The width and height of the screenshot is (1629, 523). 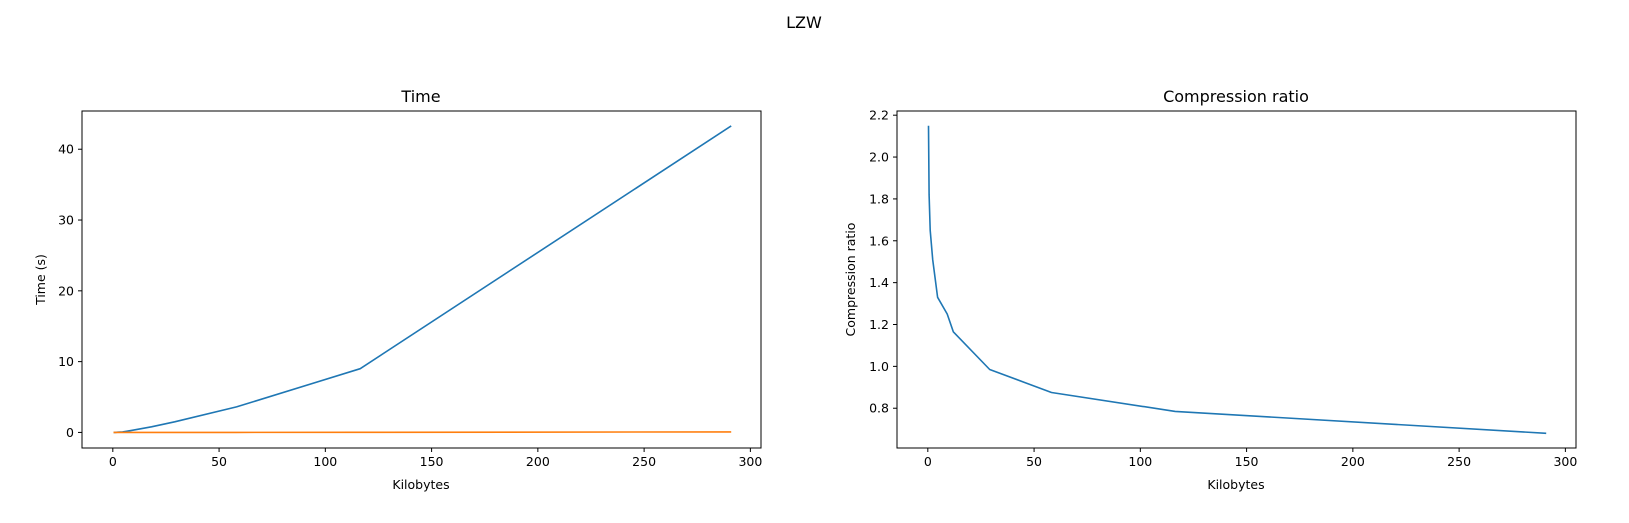 I want to click on chart-time-title: Time, so click(x=420, y=96).